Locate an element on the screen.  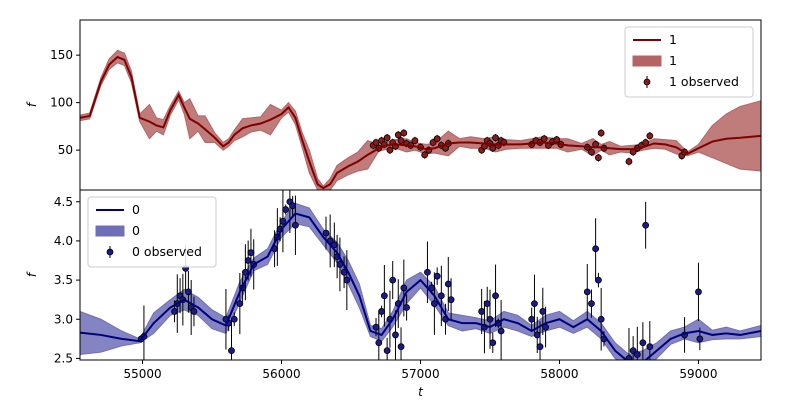
bottom-x-tick-label: 57000 is located at coordinates (420, 374).